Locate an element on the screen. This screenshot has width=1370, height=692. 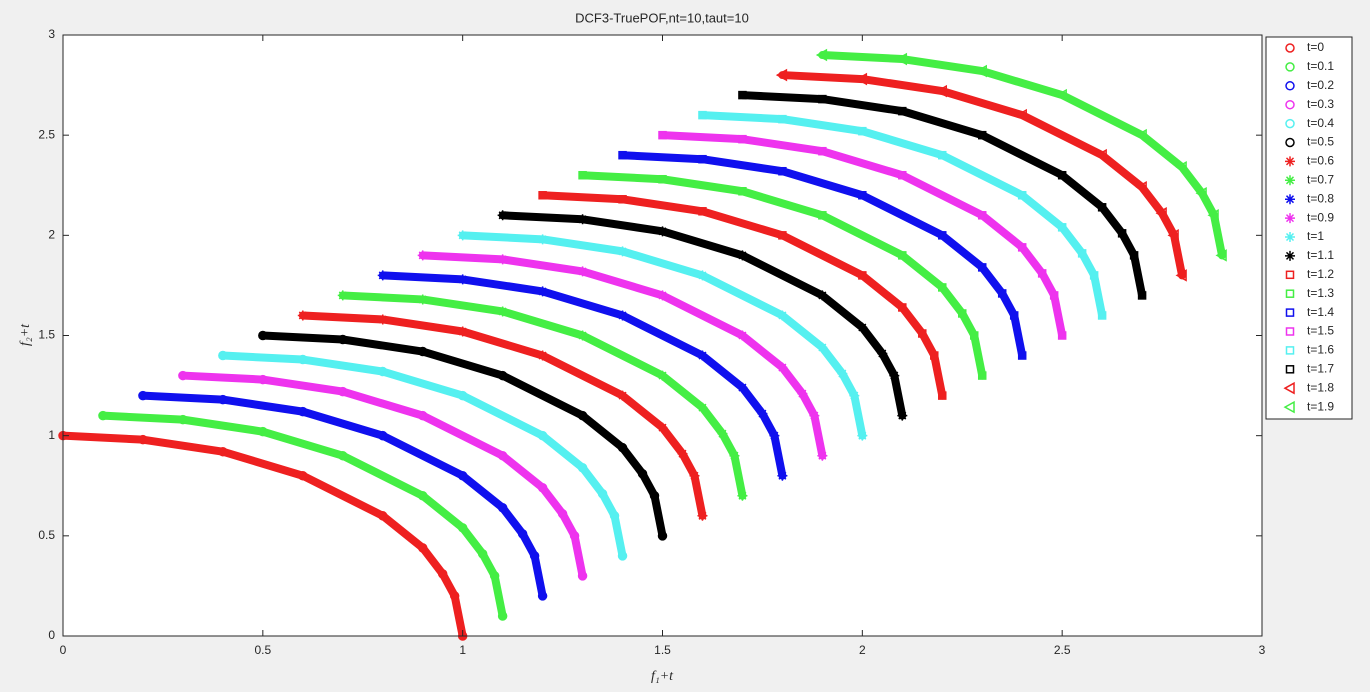
y-tick-label: 0 is located at coordinates (51, 635).